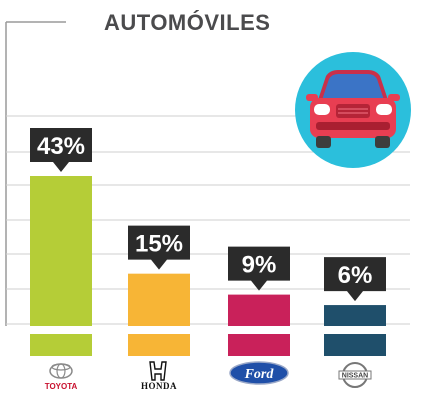  I want to click on bar-base-toyota, so click(61, 345).